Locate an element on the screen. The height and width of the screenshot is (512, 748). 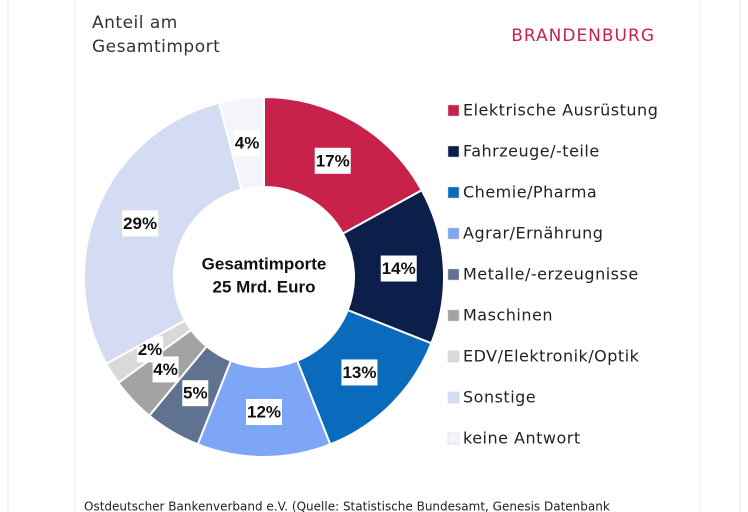
value-label: 2% is located at coordinates (150, 349).